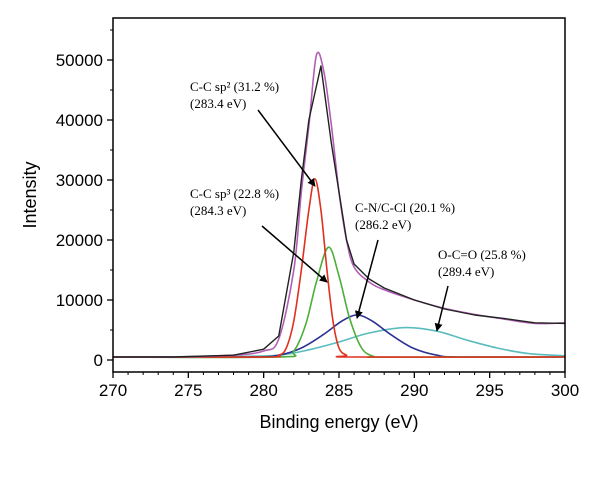 The width and height of the screenshot is (600, 478). I want to click on y-axis-label: Intensity, so click(30, 194).